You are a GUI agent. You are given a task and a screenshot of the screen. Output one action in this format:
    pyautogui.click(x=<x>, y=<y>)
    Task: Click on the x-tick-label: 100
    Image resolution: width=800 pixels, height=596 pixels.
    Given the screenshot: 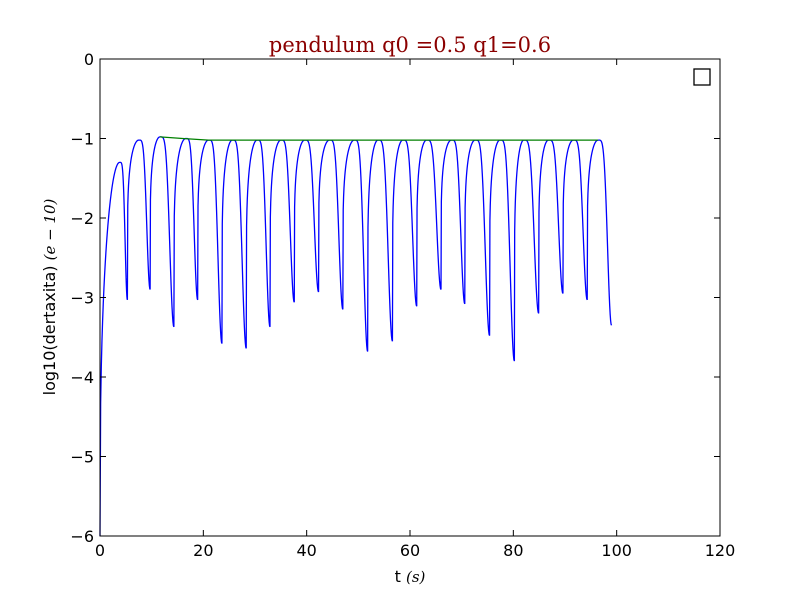 What is the action you would take?
    pyautogui.click(x=616, y=550)
    